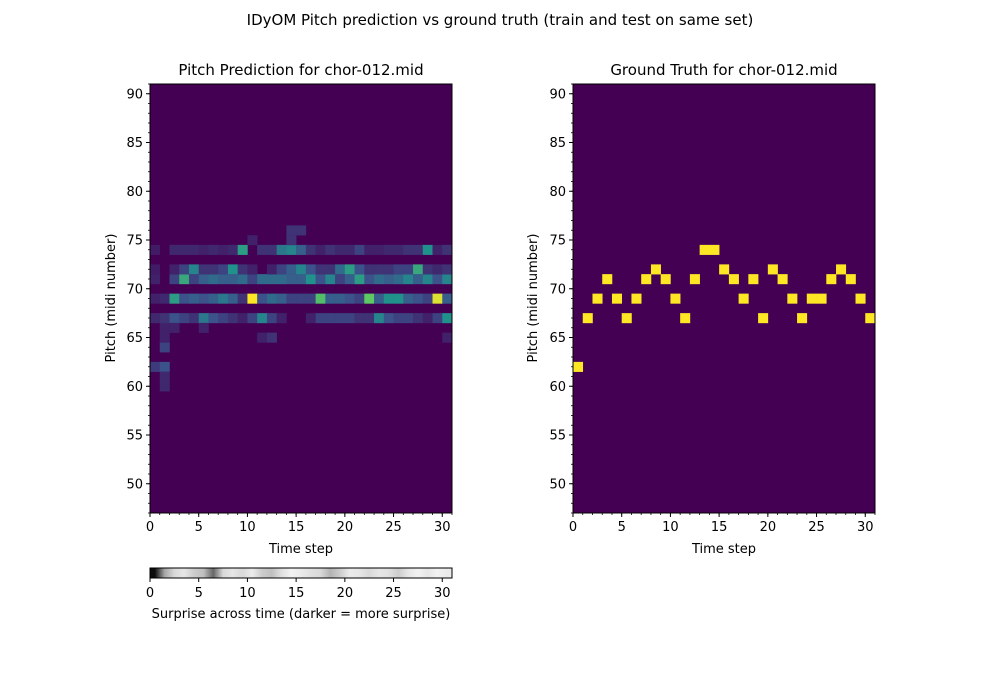 This screenshot has width=1000, height=700. I want to click on ground-truth-y-tick-label: 65, so click(557, 338).